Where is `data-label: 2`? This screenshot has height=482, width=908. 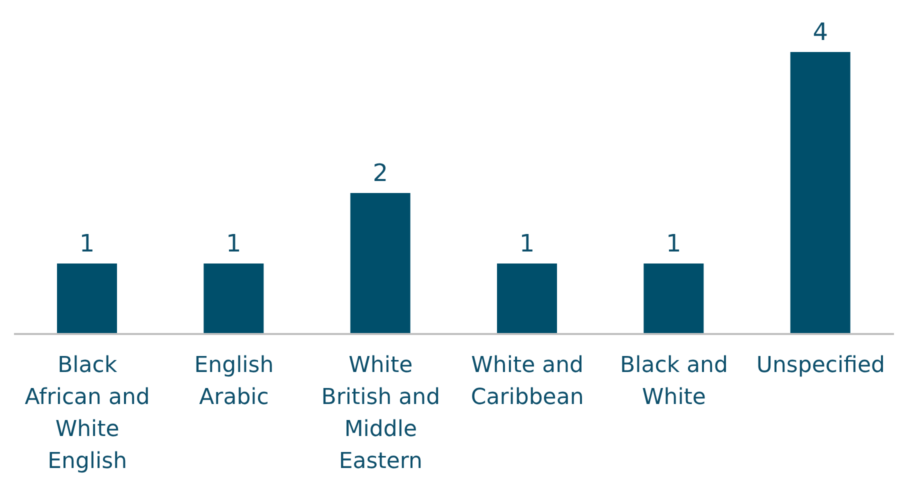 data-label: 2 is located at coordinates (380, 173).